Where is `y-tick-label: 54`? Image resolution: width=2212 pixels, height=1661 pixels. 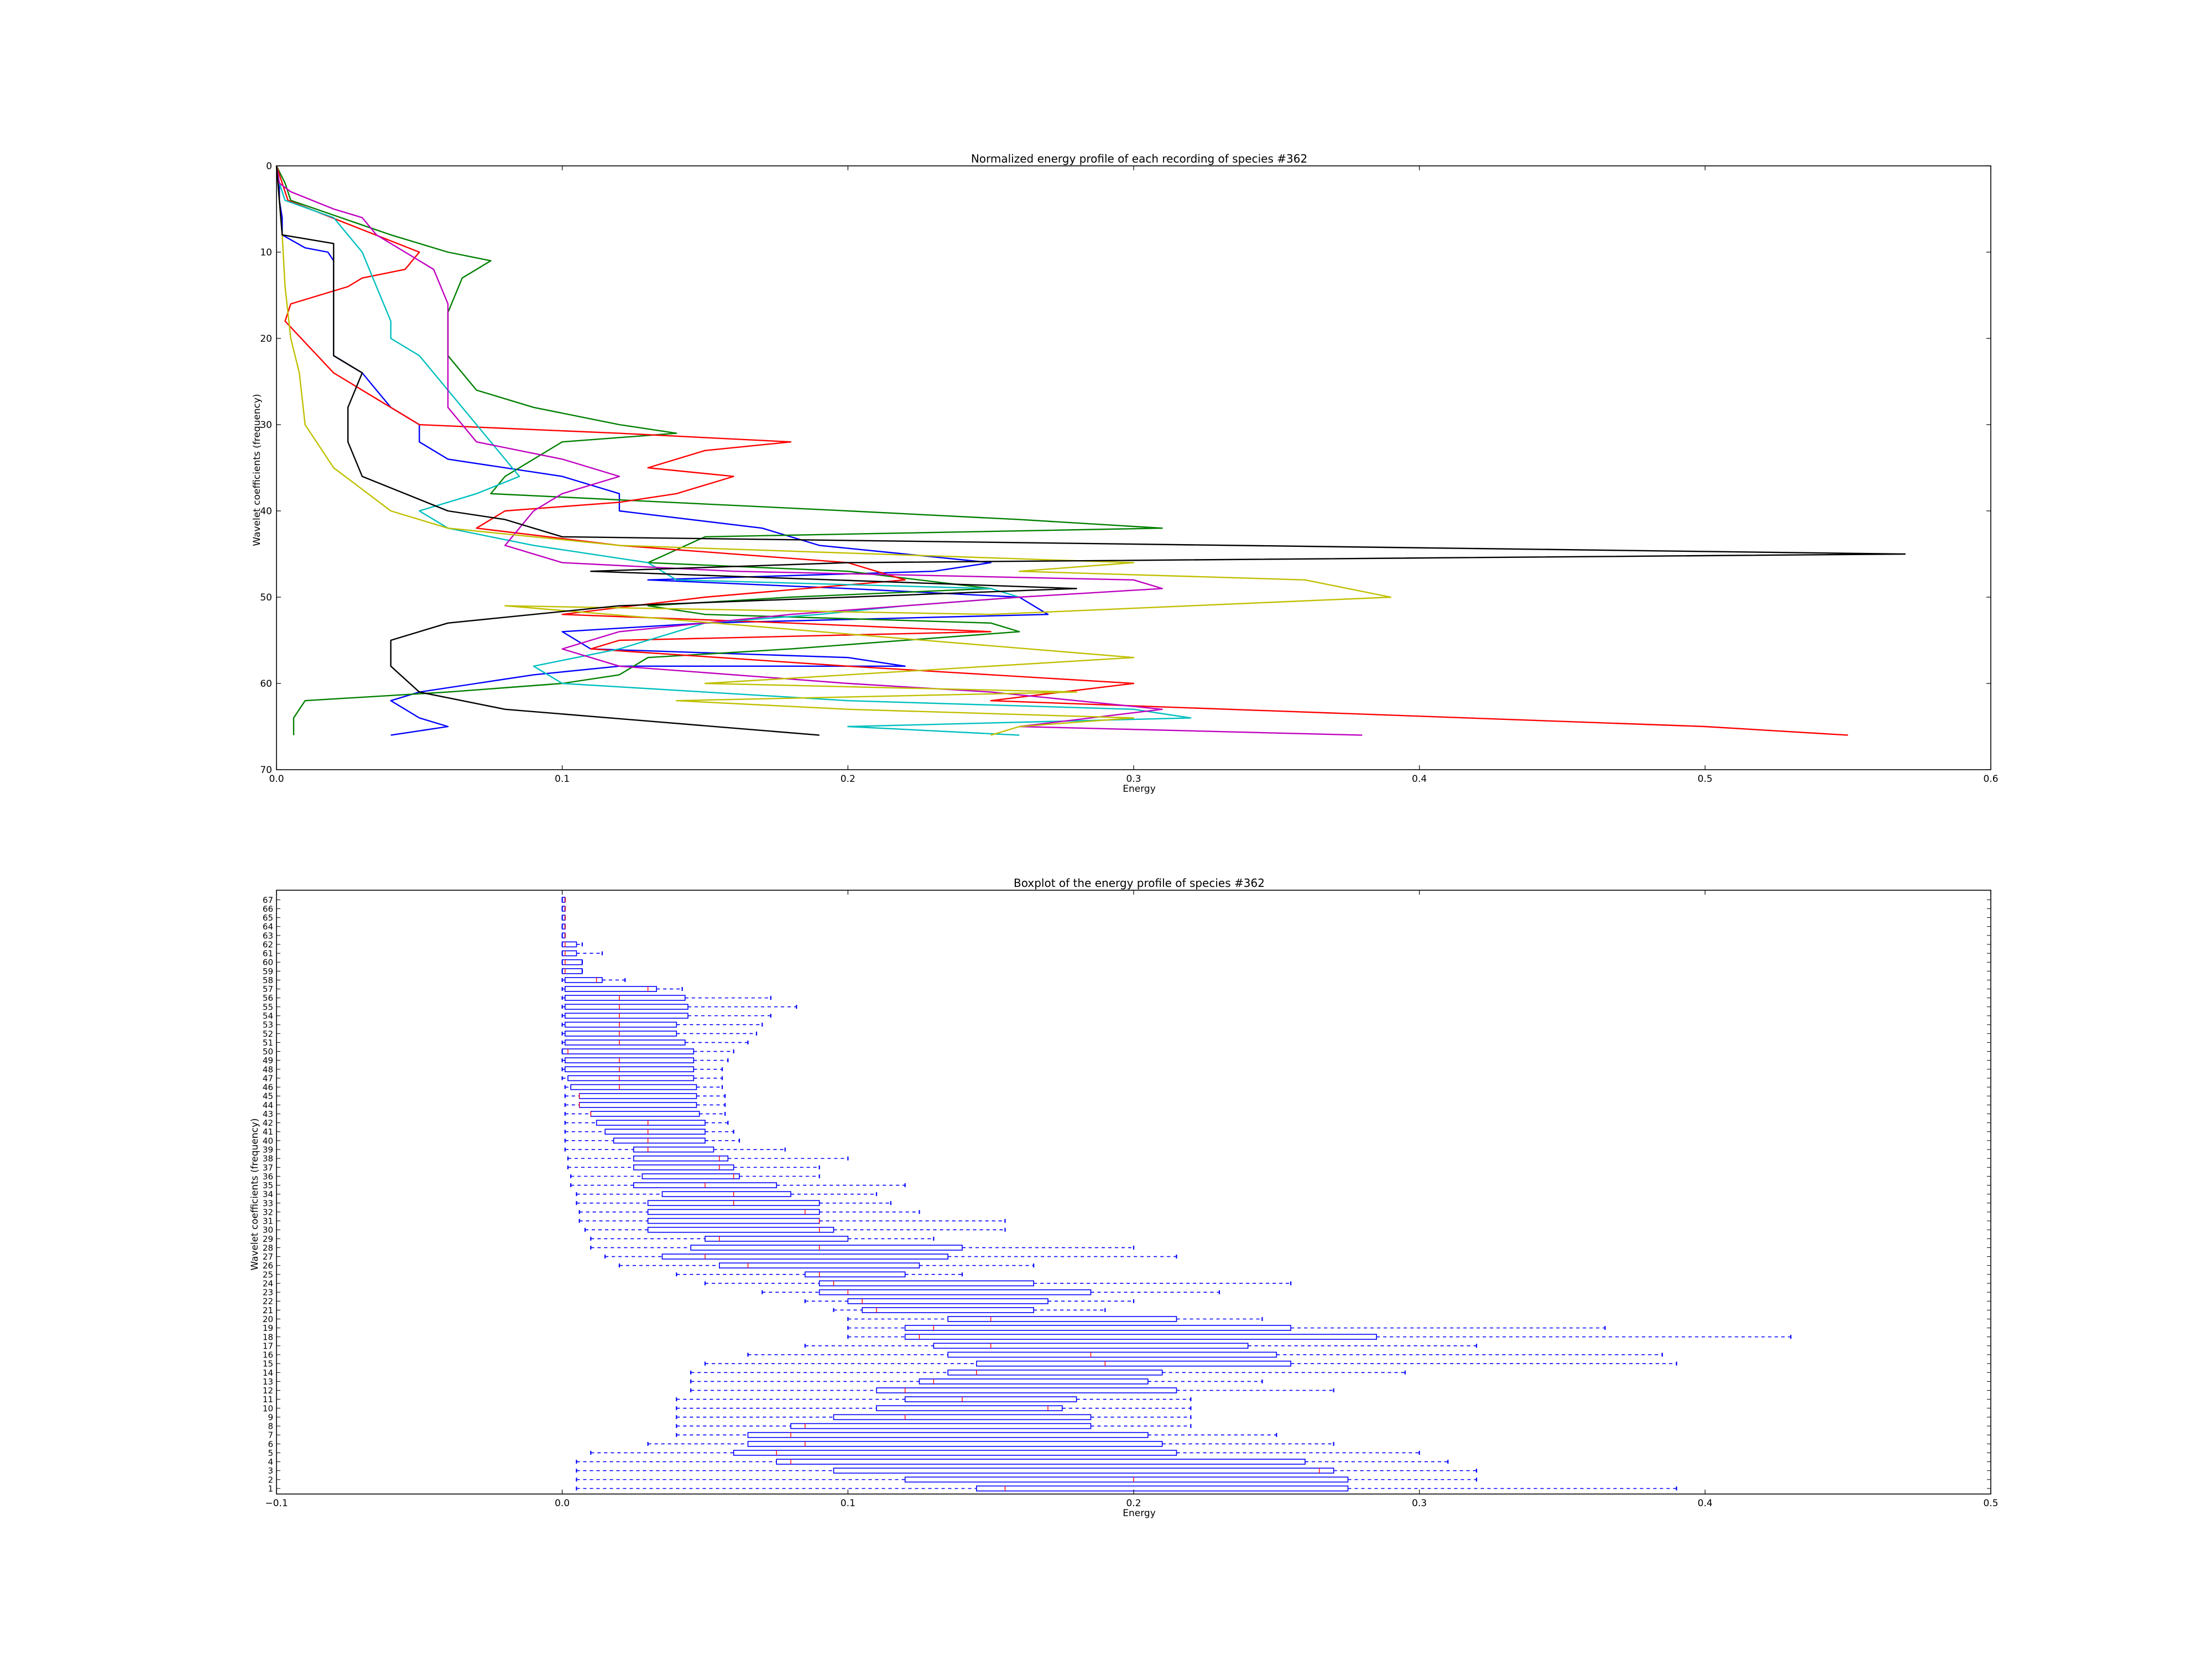
y-tick-label: 54 is located at coordinates (268, 1016).